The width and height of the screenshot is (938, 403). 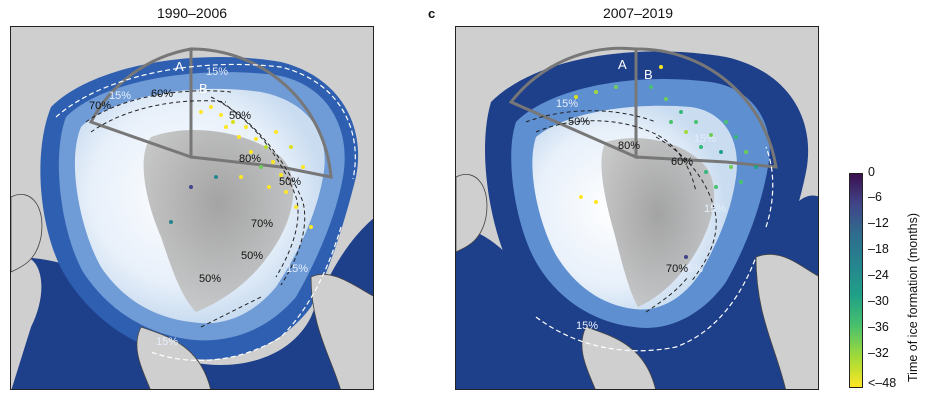 What do you see at coordinates (192, 13) in the screenshot?
I see `panel-1-title: 1990–2006` at bounding box center [192, 13].